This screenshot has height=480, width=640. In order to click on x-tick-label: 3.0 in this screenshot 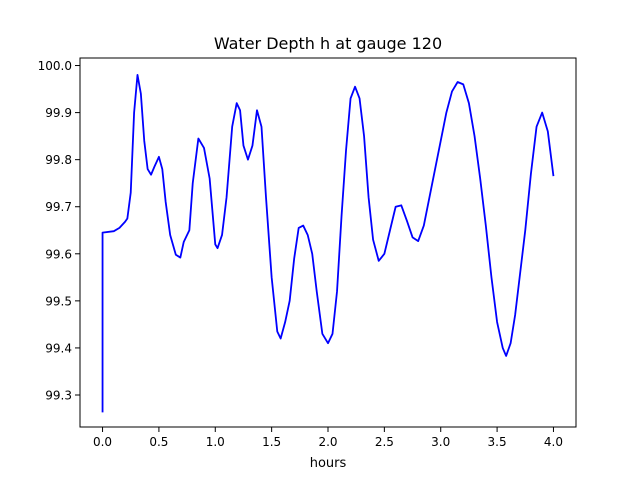, I will do `click(440, 442)`.